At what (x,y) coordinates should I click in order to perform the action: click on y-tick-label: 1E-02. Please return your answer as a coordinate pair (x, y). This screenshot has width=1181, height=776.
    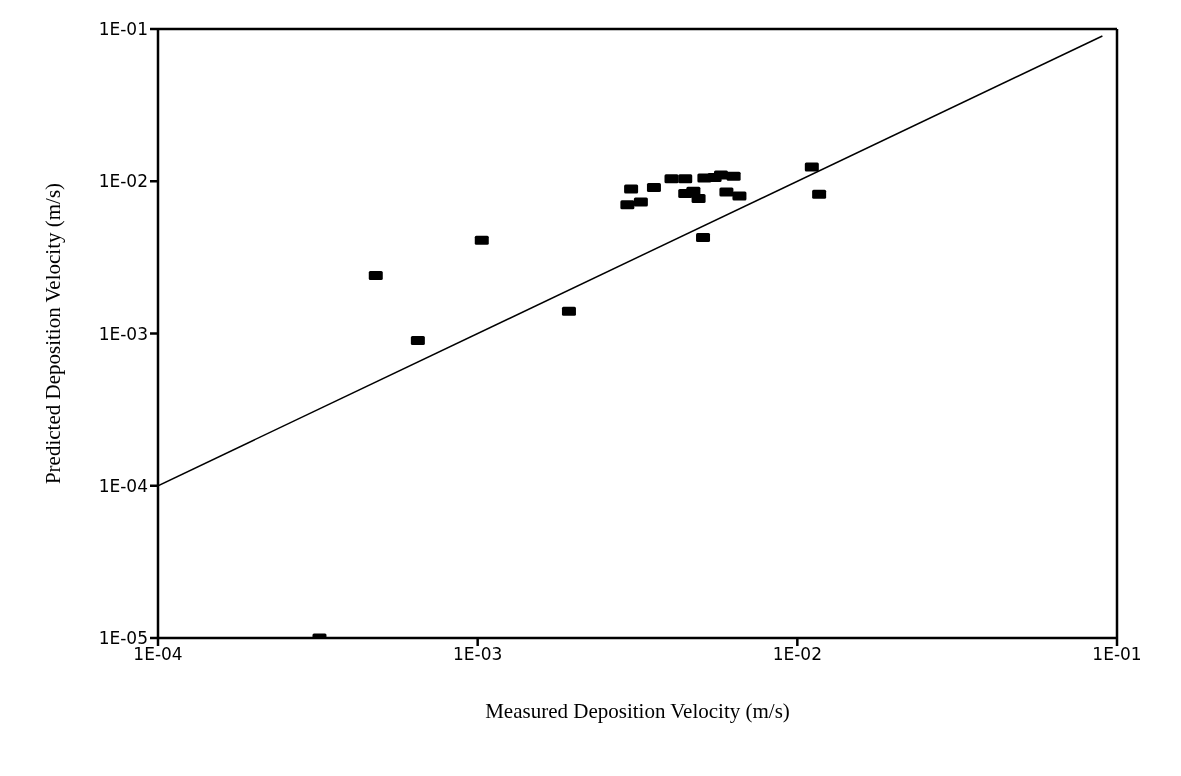
    Looking at the image, I should click on (123, 181).